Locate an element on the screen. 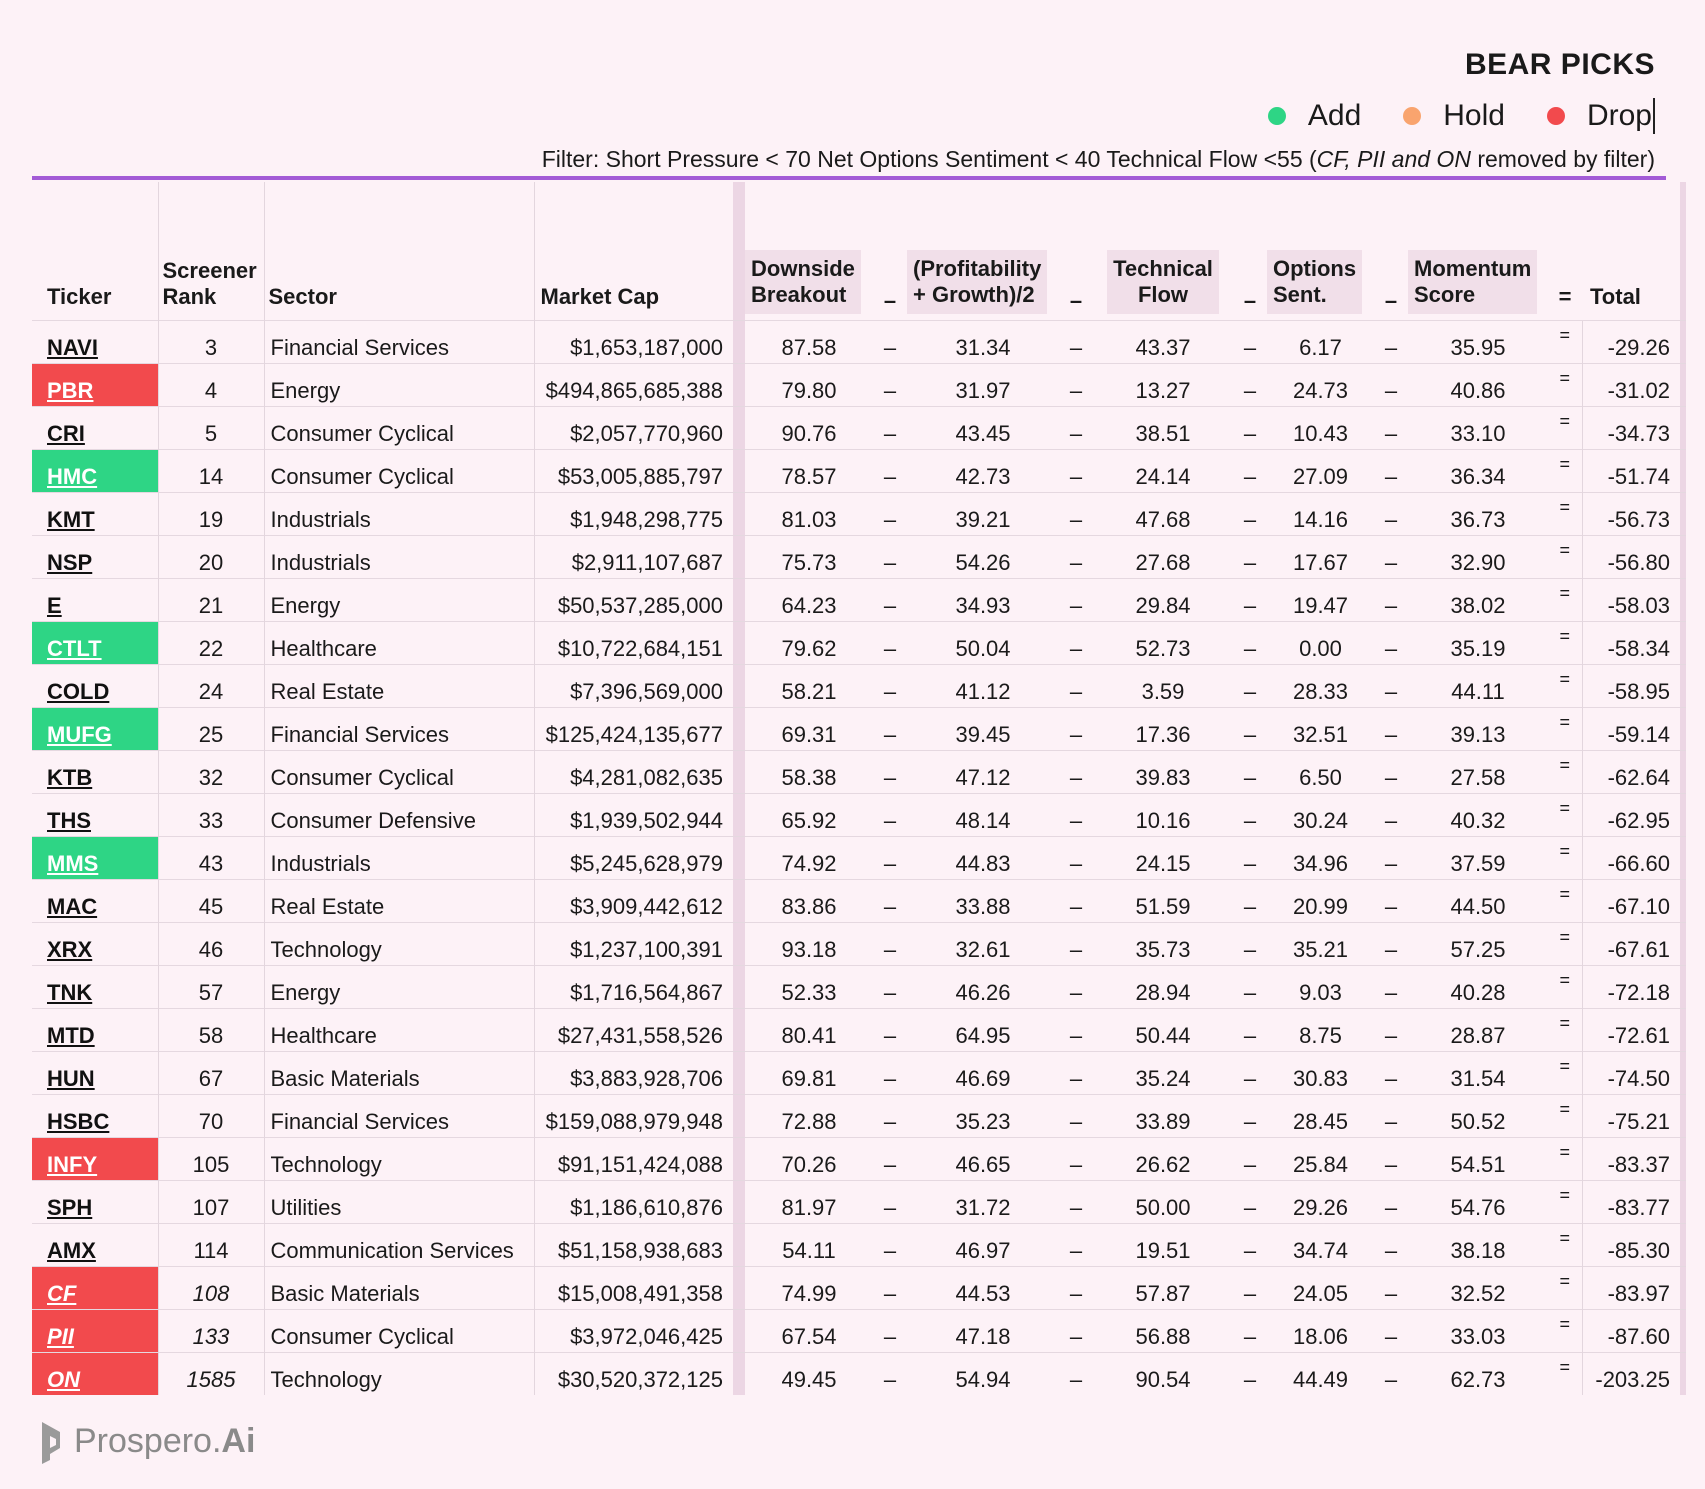  ticker-cell: HUN is located at coordinates (95, 1072).